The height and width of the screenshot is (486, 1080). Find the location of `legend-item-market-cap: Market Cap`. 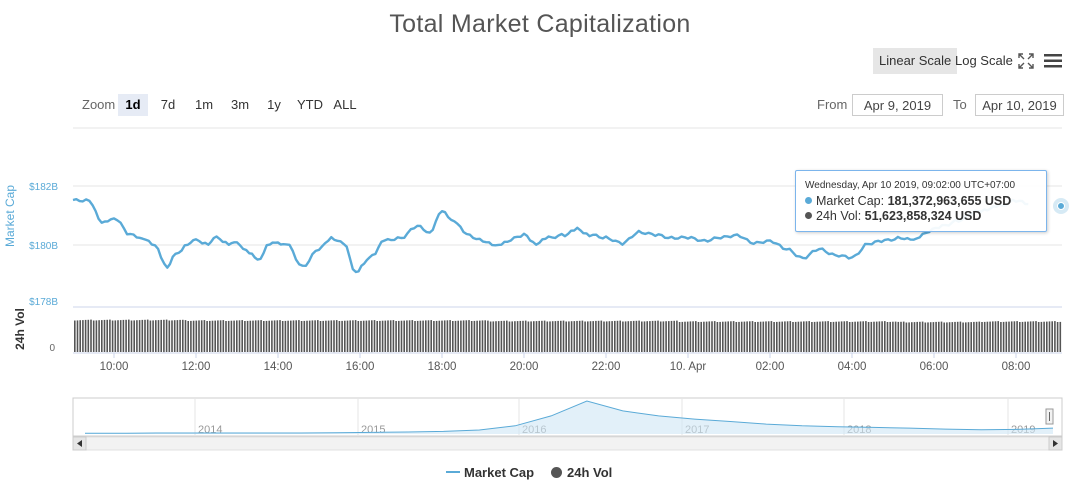

legend-item-market-cap: Market Cap is located at coordinates (490, 472).